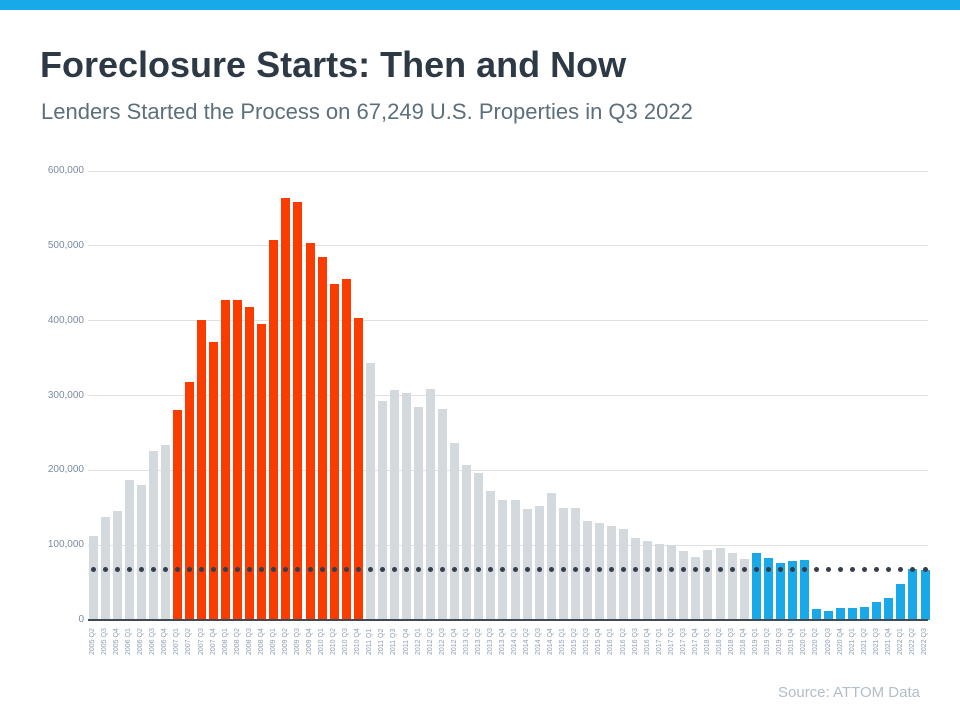 The width and height of the screenshot is (960, 720). I want to click on x-axis-tick-label: 2015 Q3, so click(587, 641).